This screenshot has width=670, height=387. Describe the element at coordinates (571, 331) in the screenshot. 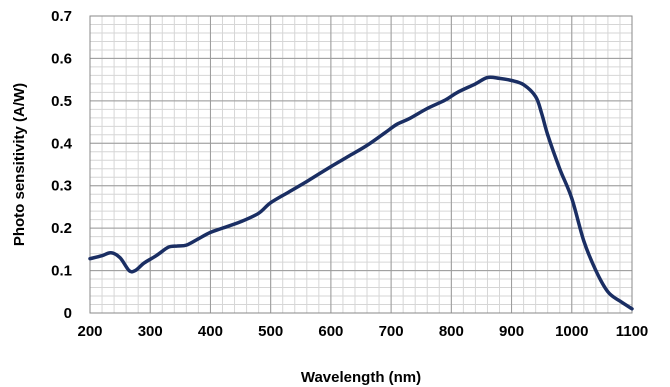

I see `x-tick-label: 1000` at that location.